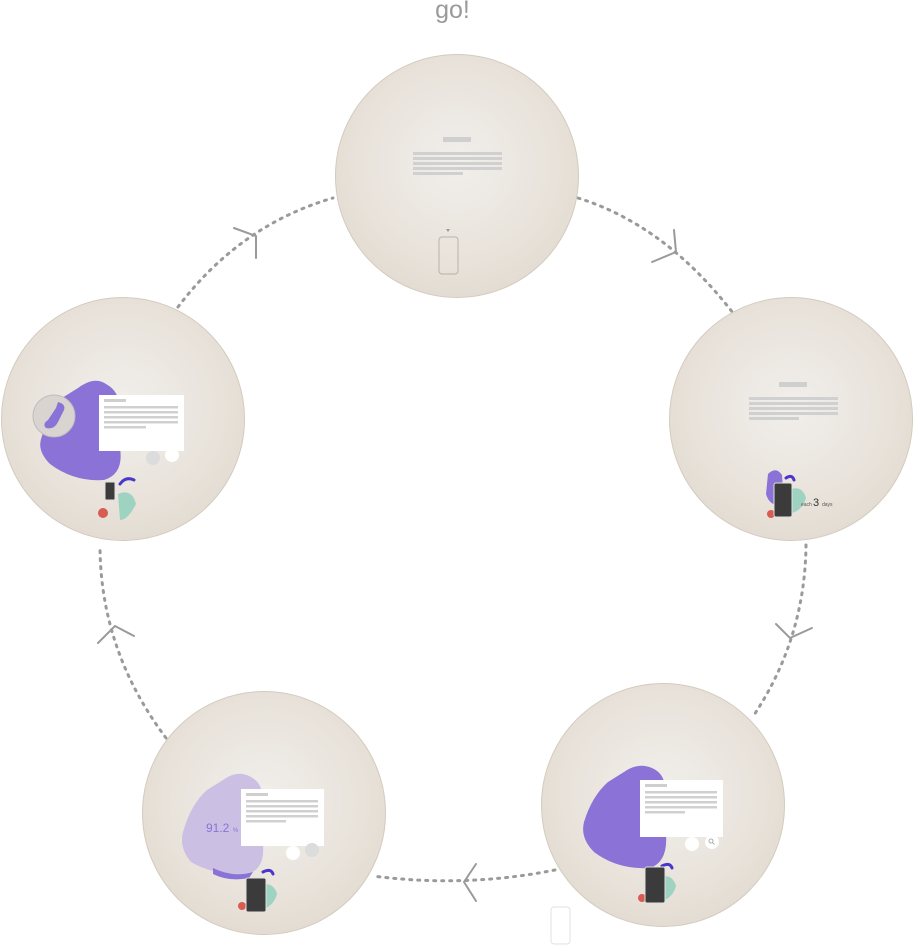 The width and height of the screenshot is (915, 947). I want to click on search-icon, so click(712, 842).